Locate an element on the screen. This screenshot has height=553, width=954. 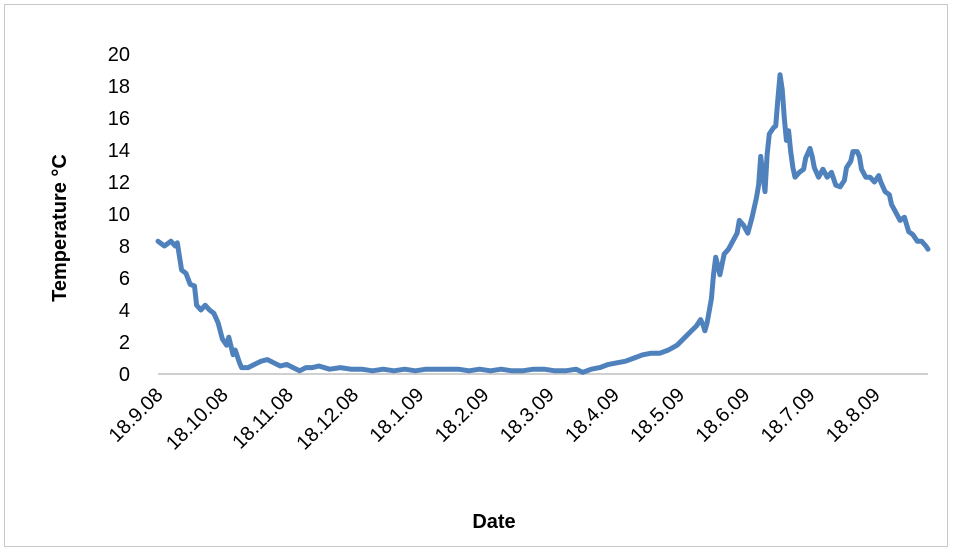
x-tick-label: 18.10.08 is located at coordinates (197, 419).